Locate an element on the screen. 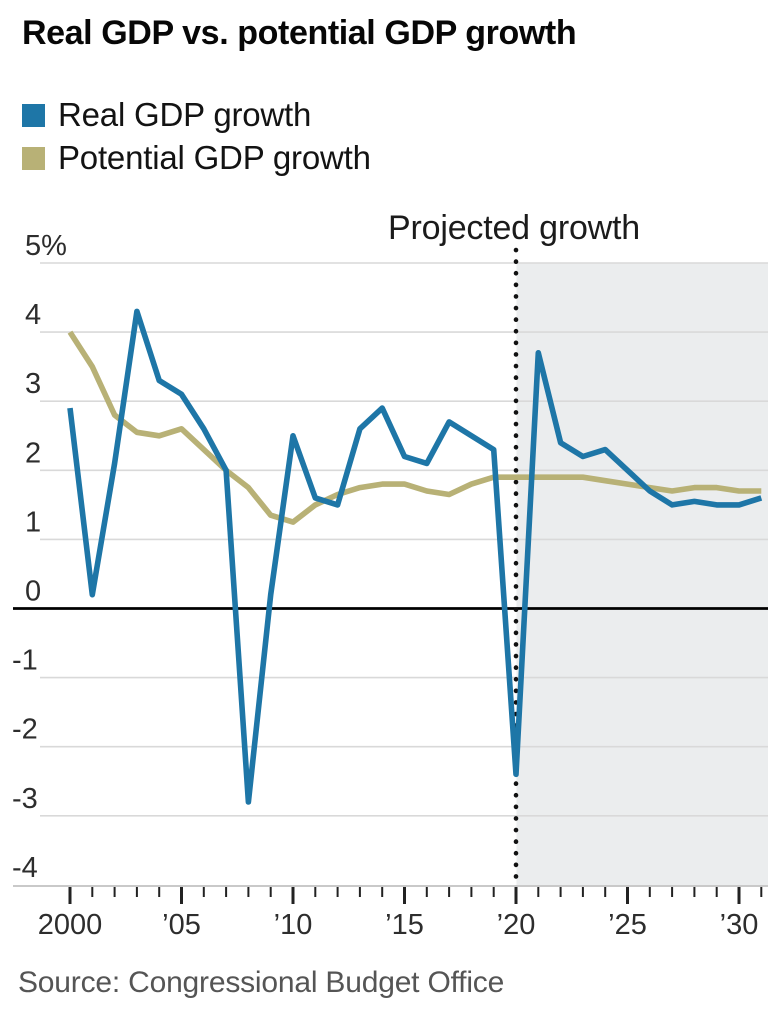  real-gdp-swatch is located at coordinates (33, 115).